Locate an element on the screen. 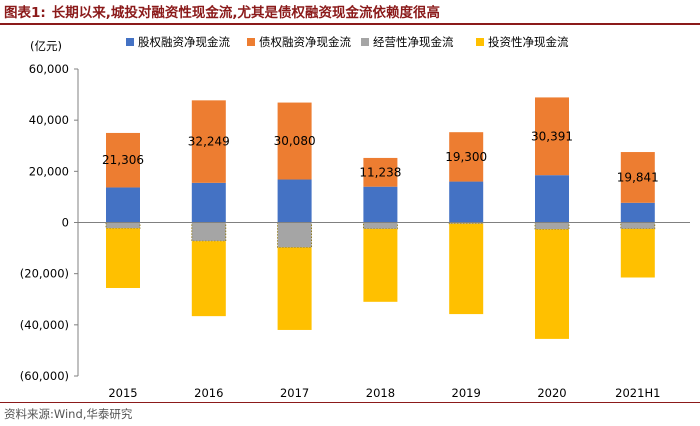 The image size is (700, 426). legend-swatch-operating is located at coordinates (365, 42).